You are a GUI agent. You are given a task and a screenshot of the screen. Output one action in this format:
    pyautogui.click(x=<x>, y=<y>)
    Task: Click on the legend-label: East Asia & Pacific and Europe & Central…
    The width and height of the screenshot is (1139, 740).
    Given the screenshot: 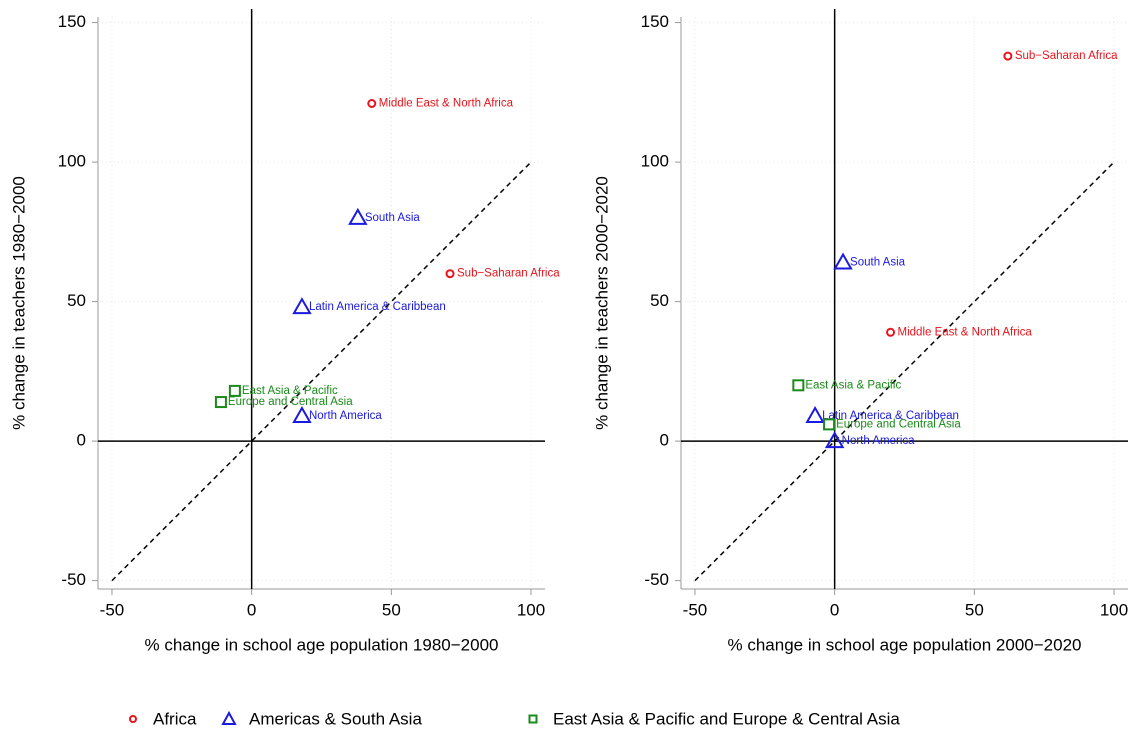 What is the action you would take?
    pyautogui.click(x=726, y=718)
    